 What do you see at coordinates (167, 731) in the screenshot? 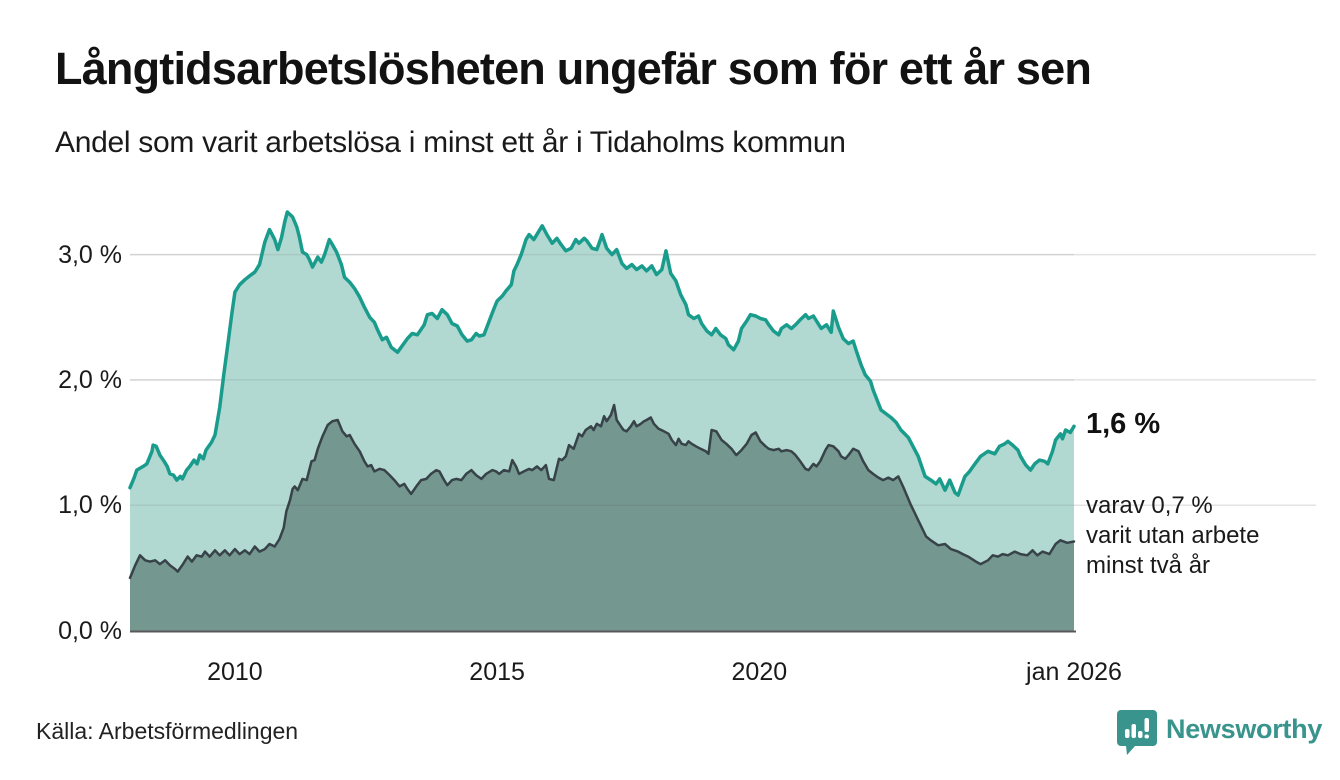
I see `source-note: Källa: Arbetsförmedlingen` at bounding box center [167, 731].